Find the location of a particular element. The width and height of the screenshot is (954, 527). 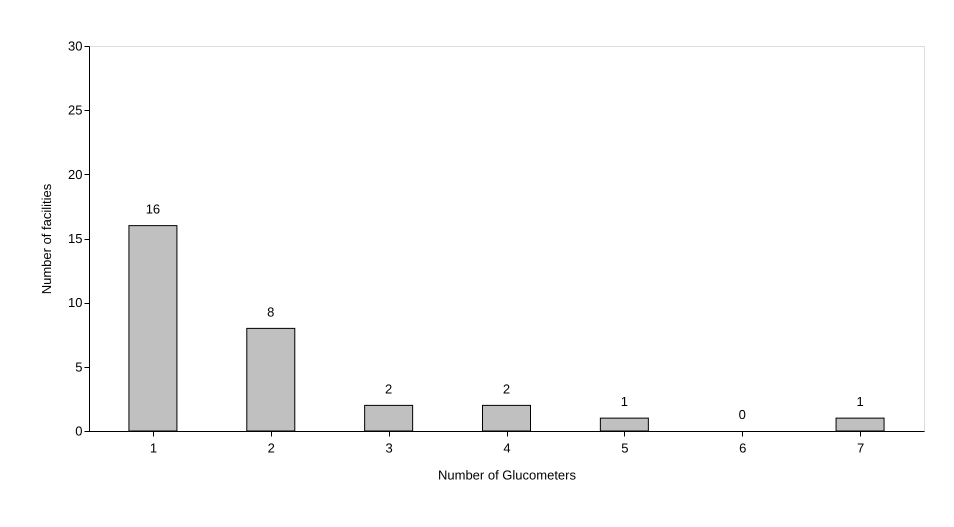

y-tick-label: 25 is located at coordinates (75, 110).